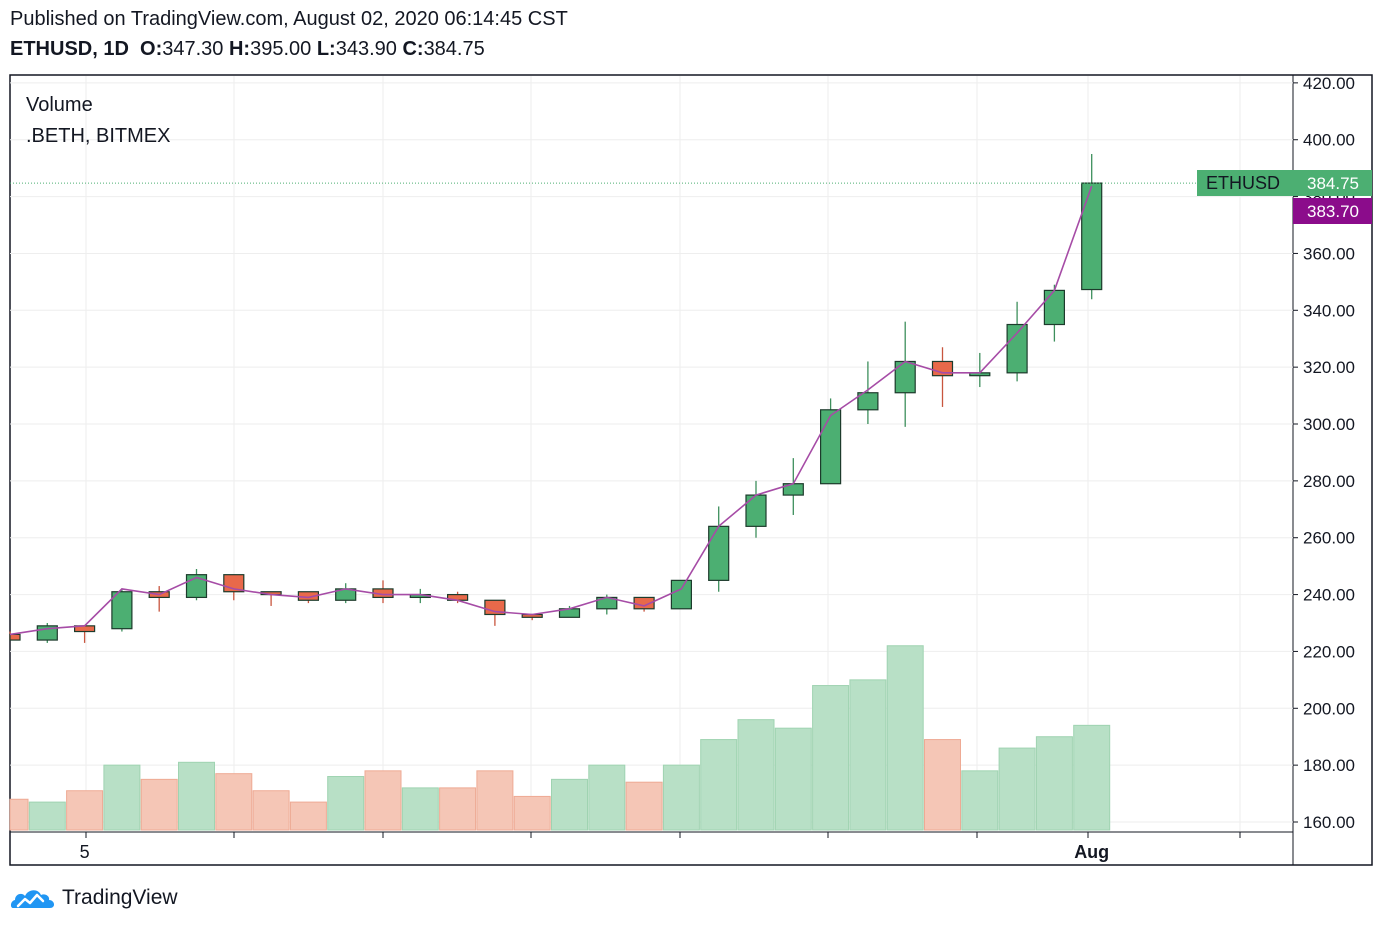  I want to click on y-tick-label: 160.00, so click(1329, 822).